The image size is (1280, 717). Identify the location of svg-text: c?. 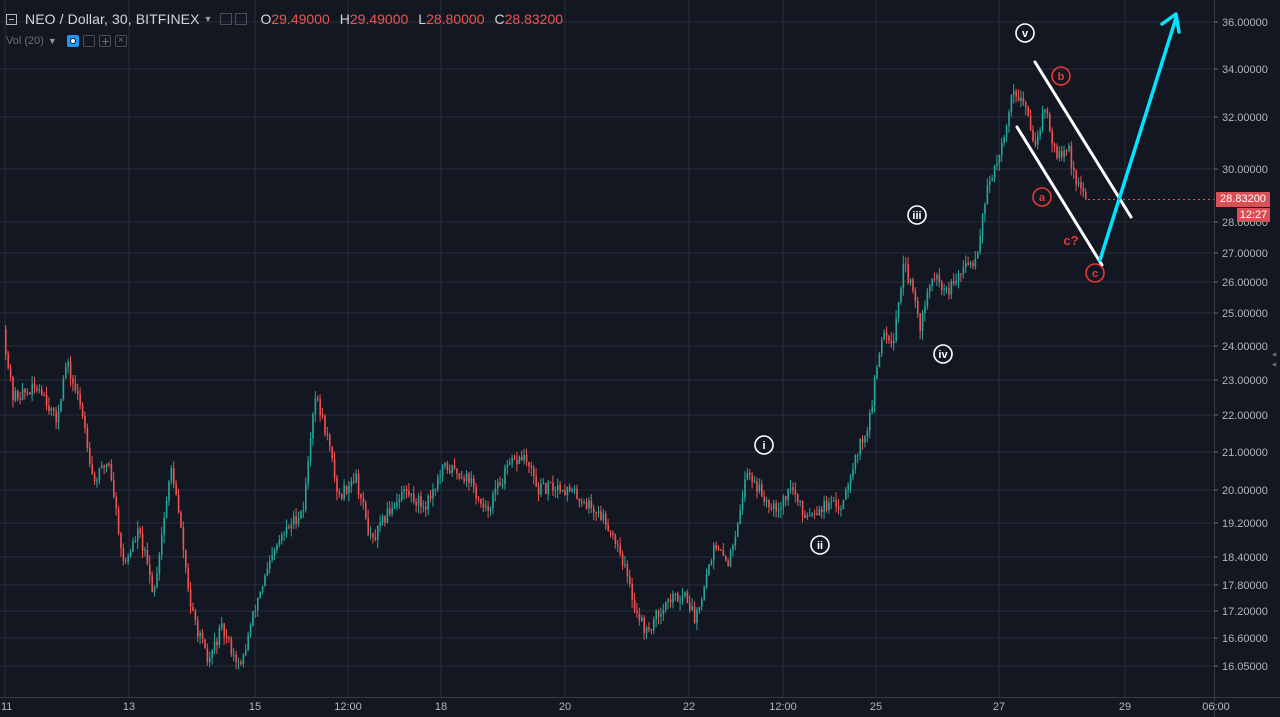
(1070, 240).